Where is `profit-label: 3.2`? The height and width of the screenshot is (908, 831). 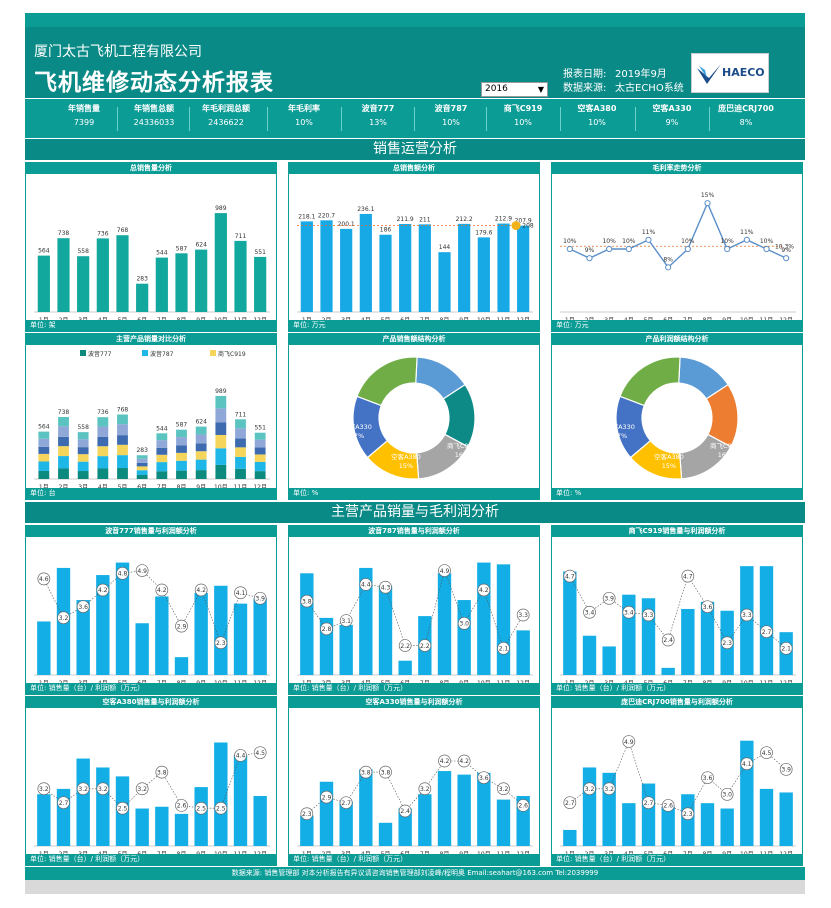 profit-label: 3.2 is located at coordinates (44, 789).